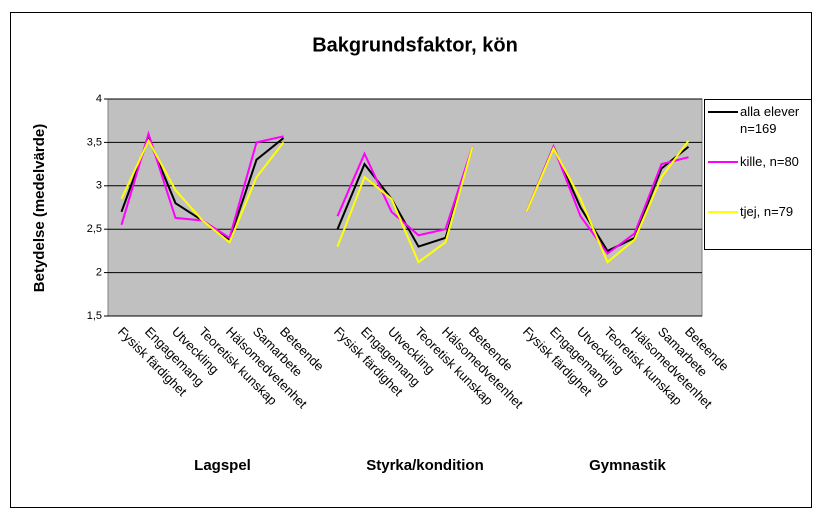 This screenshot has height=518, width=822. Describe the element at coordinates (94, 142) in the screenshot. I see `y-tick-label: 3,5` at that location.